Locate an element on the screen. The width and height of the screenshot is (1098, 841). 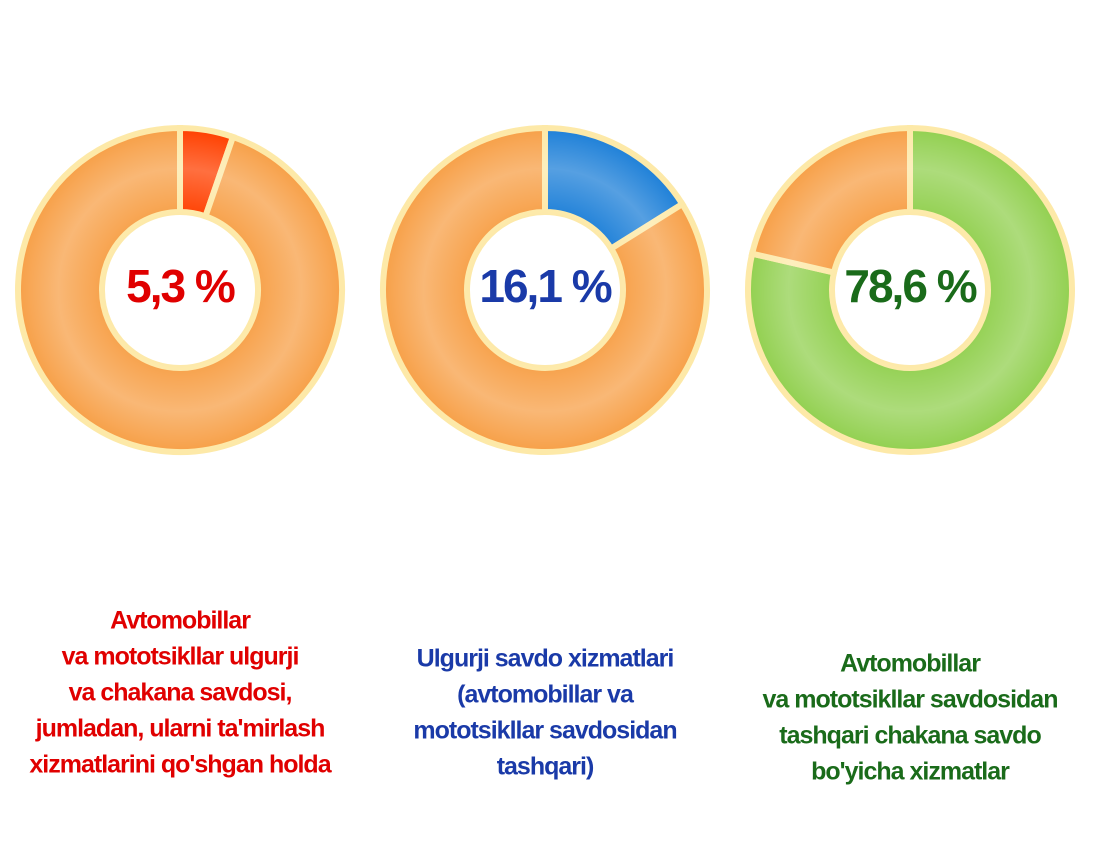
category-label: (avtomobillar va is located at coordinates (546, 695).